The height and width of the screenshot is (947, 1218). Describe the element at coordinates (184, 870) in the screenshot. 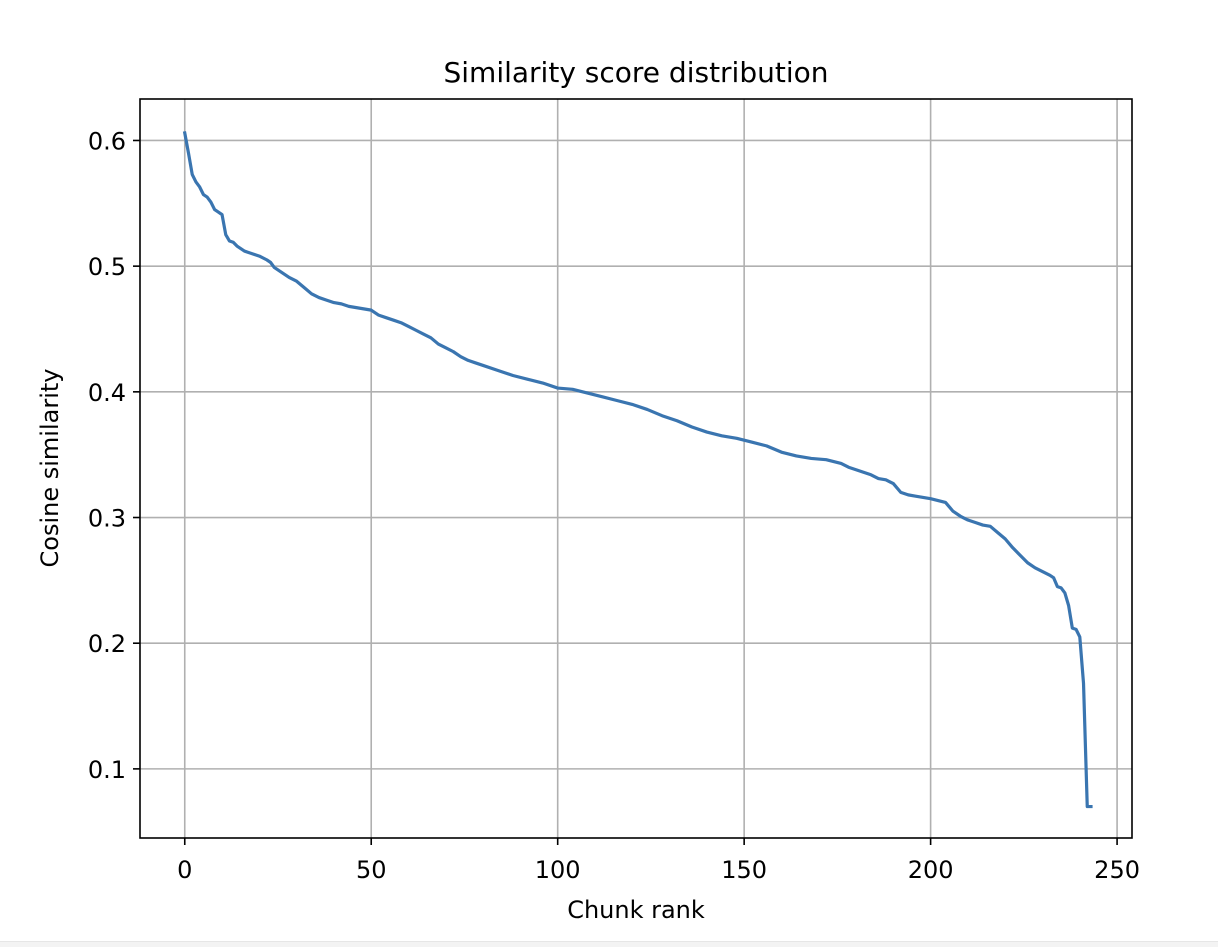

I see `x-tick-label: 0` at that location.